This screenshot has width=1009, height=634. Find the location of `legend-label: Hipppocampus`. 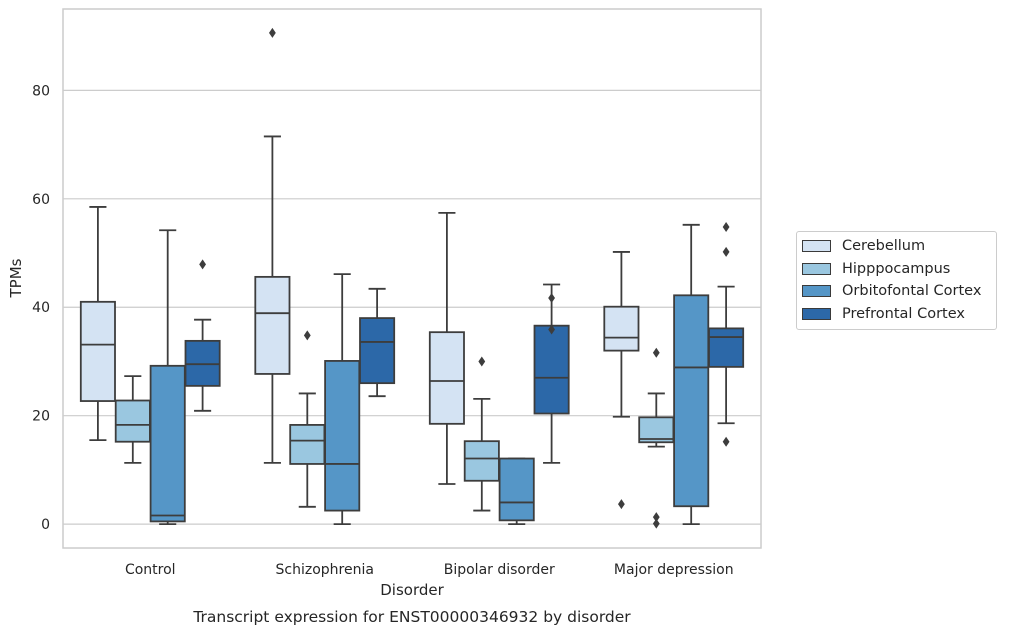

legend-label: Hipppocampus is located at coordinates (896, 268).